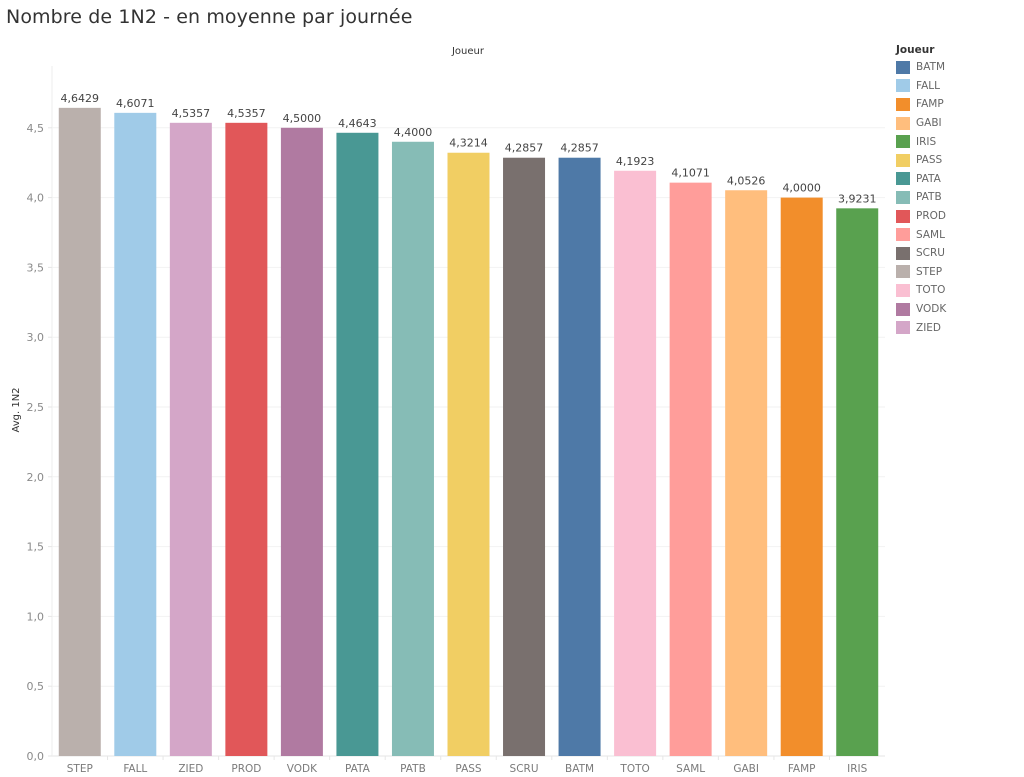  Describe the element at coordinates (36, 198) in the screenshot. I see `y-tick-label: 4,0` at that location.